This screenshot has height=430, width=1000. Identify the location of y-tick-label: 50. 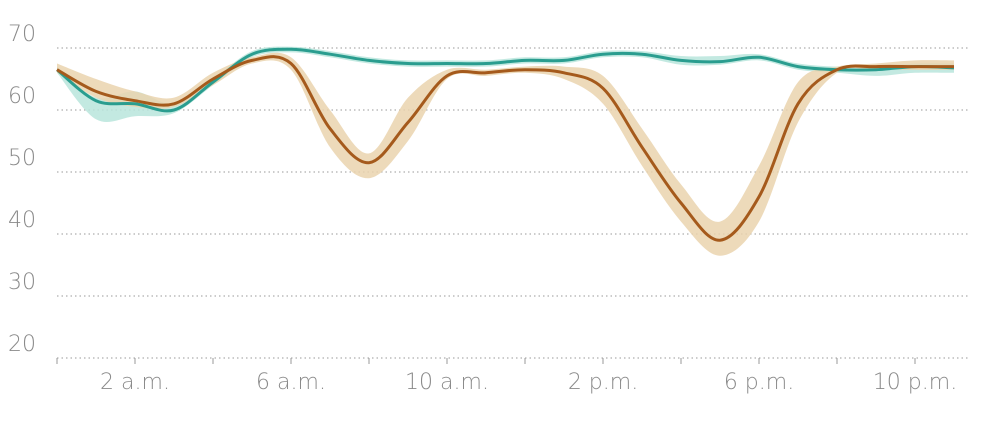
(22, 158).